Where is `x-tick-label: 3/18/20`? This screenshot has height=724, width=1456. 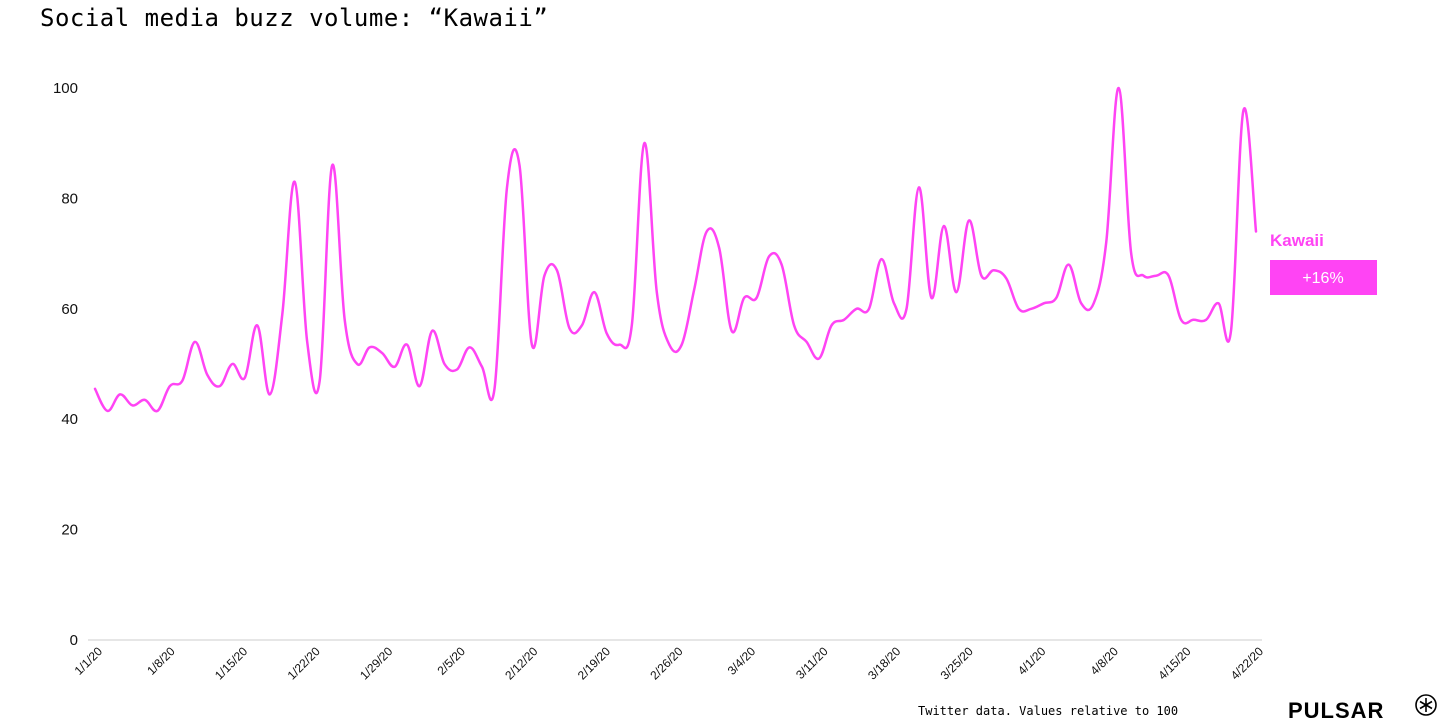
x-tick-label: 3/18/20 is located at coordinates (884, 663).